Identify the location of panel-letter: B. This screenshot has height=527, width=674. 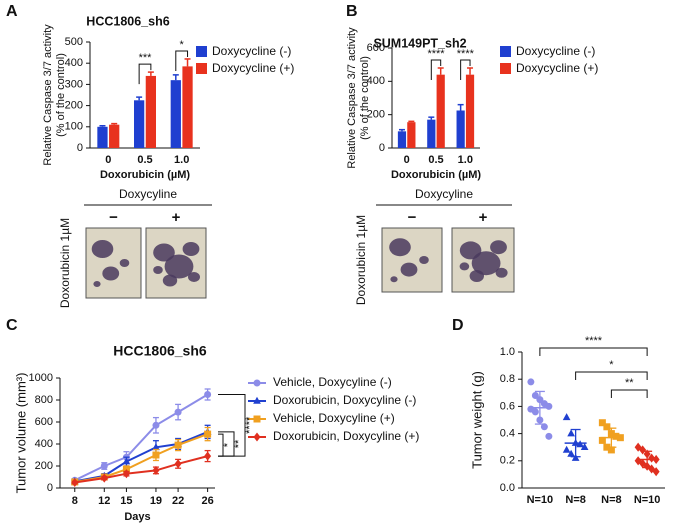
(352, 11).